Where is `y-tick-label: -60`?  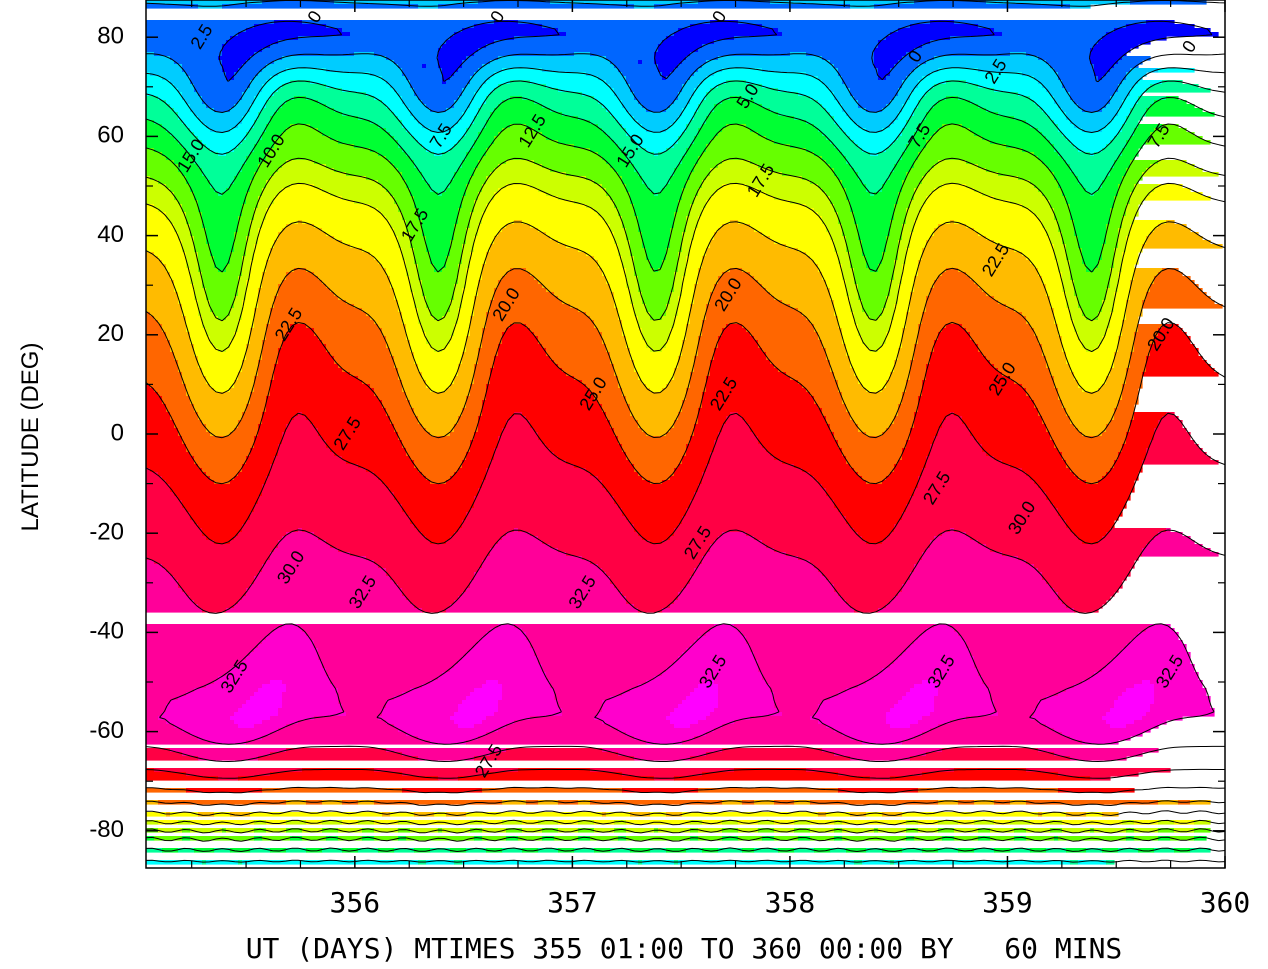
y-tick-label: -60 is located at coordinates (106, 730).